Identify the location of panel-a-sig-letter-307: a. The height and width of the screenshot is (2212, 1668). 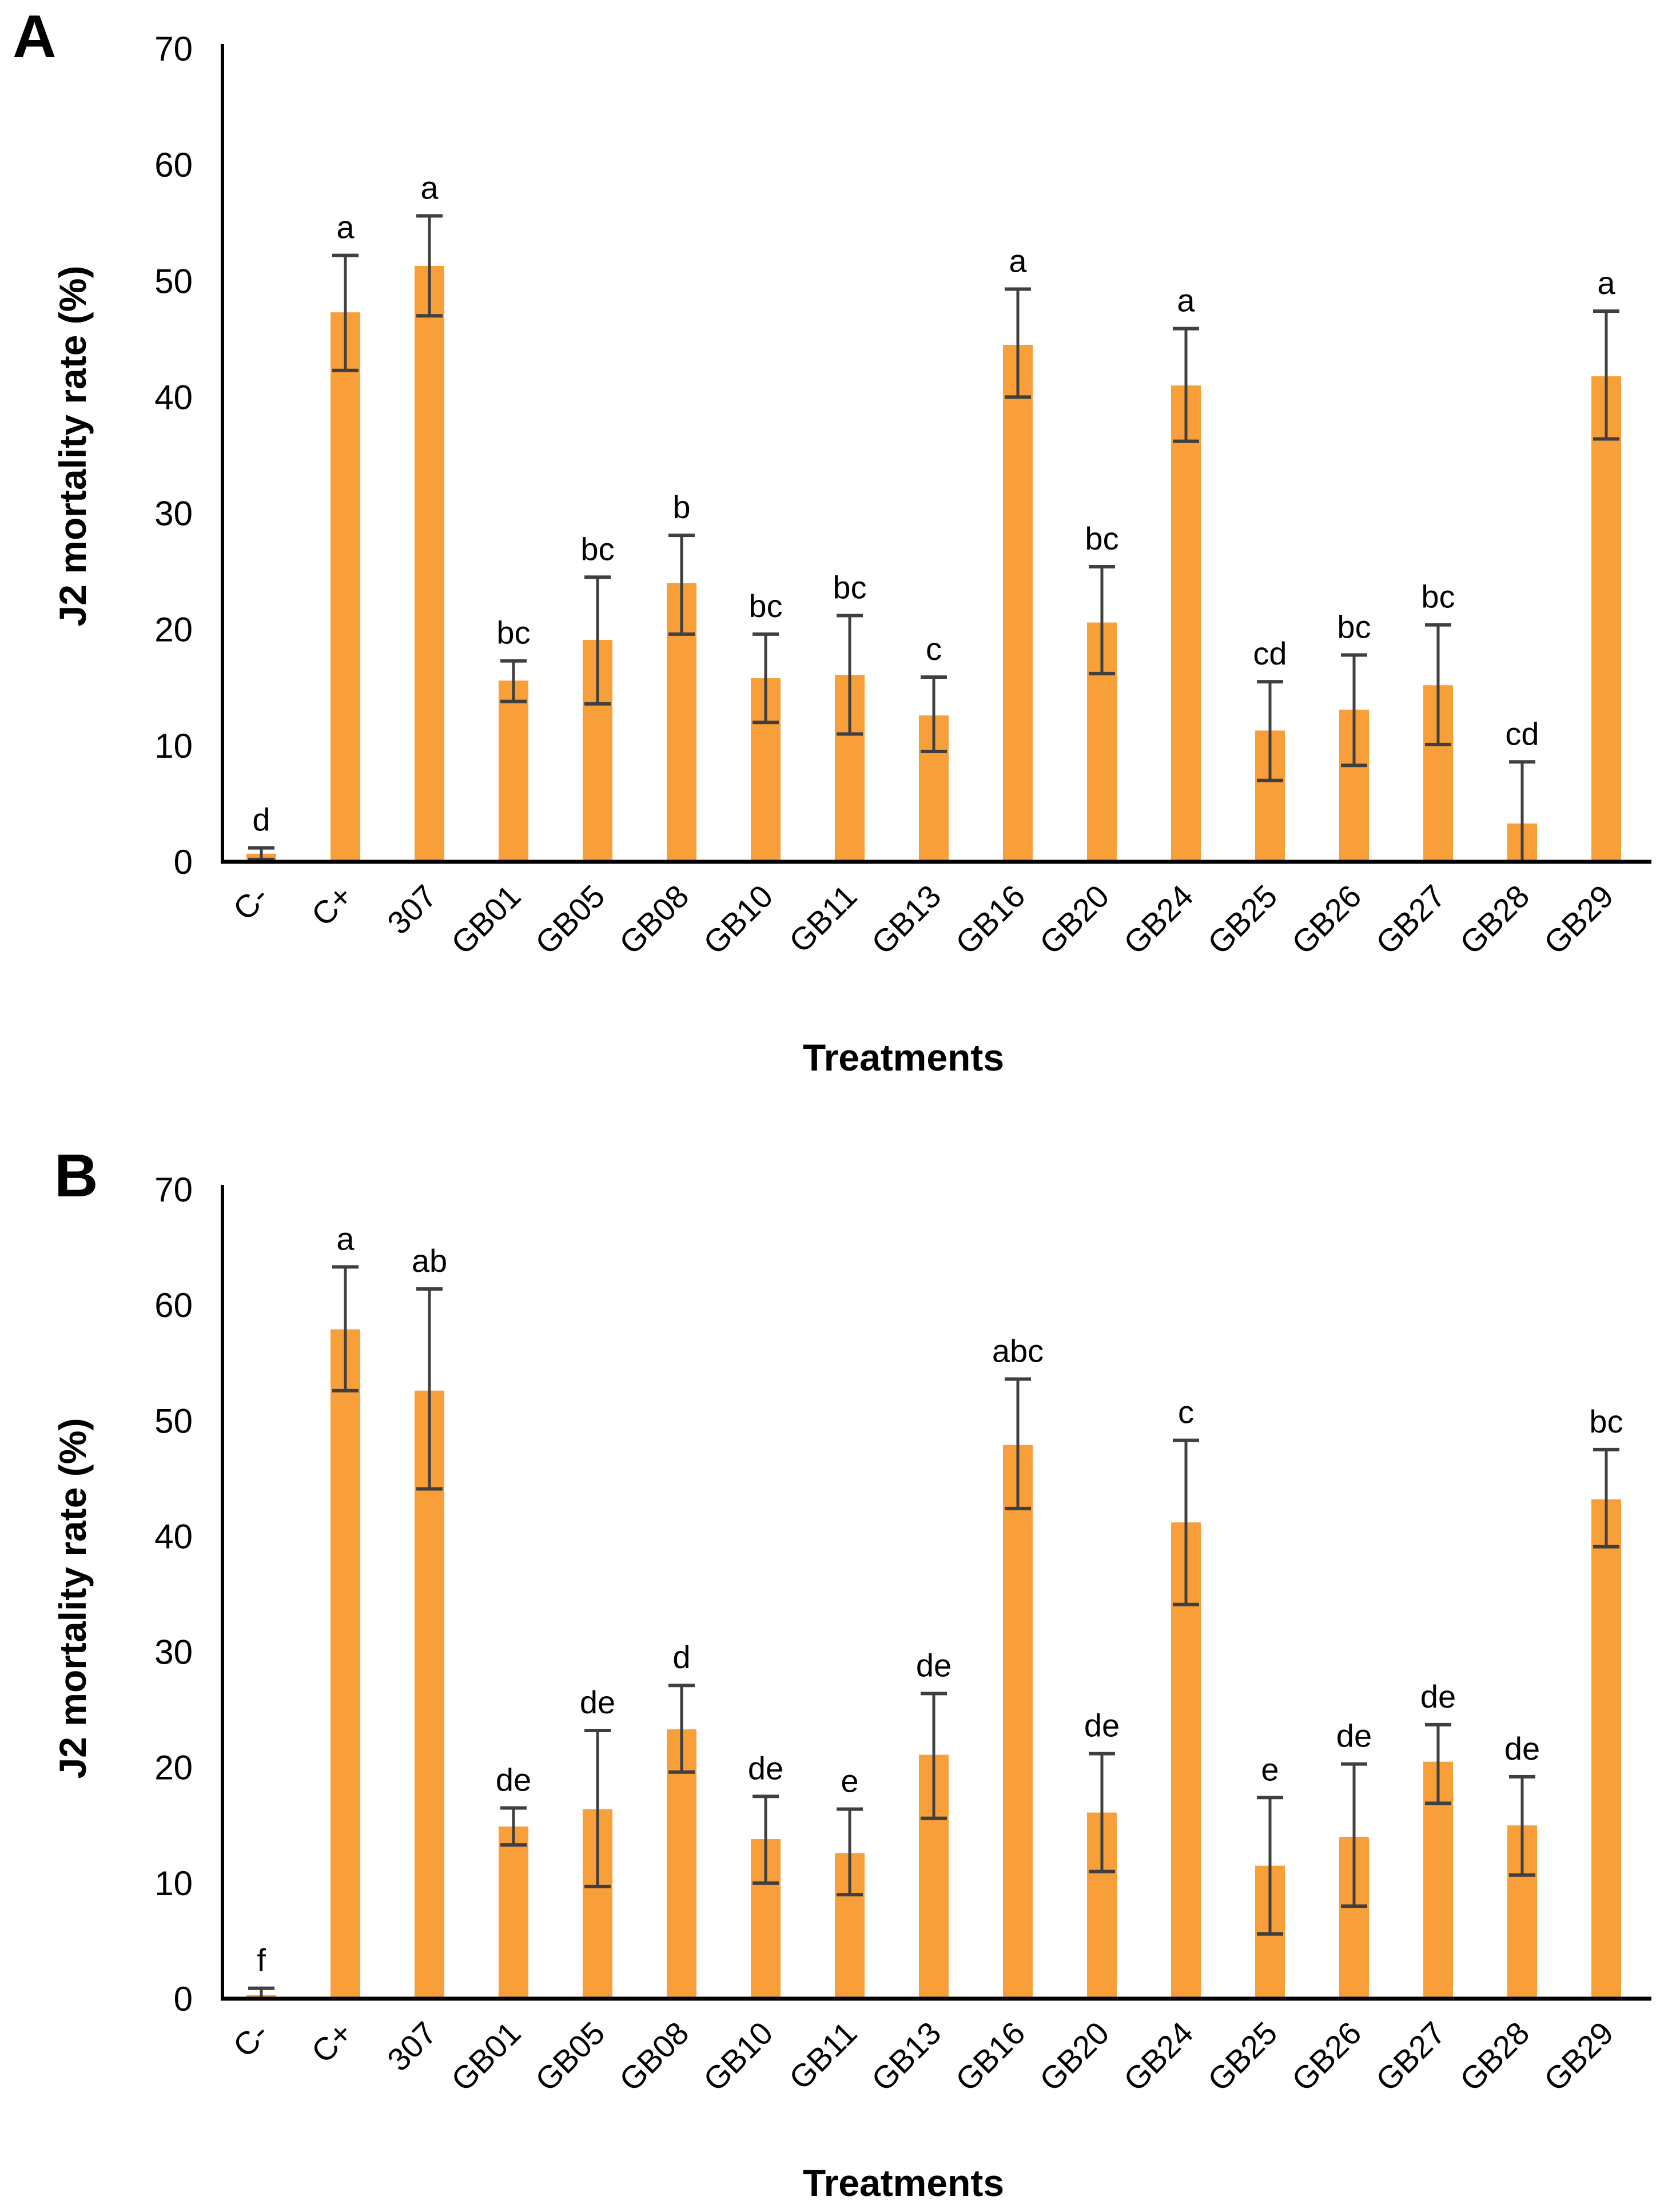
(429, 188).